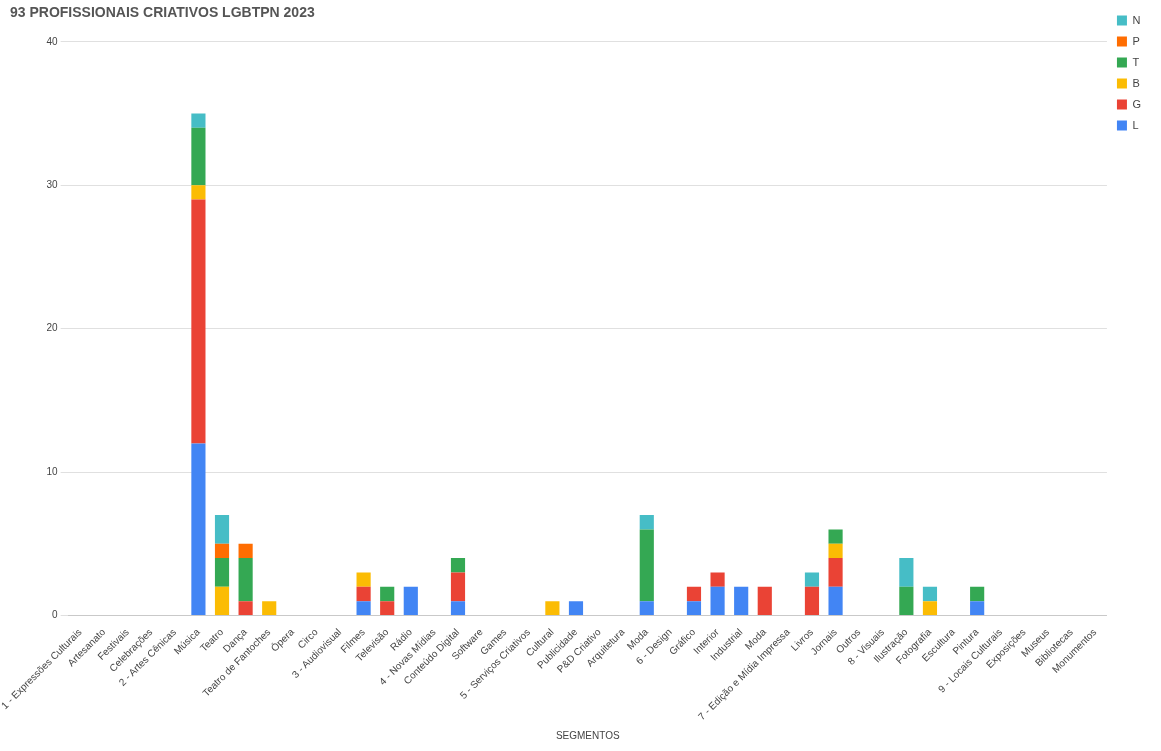 The height and width of the screenshot is (751, 1161). Describe the element at coordinates (52, 184) in the screenshot. I see `y-tick-label: 30` at that location.